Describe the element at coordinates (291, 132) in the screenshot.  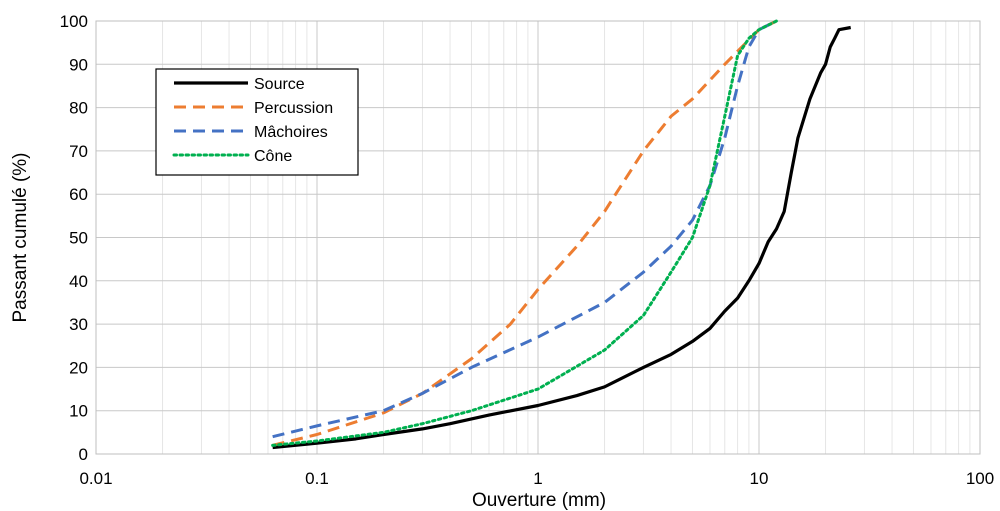
I see `legend-label-2: Mâchoires` at that location.